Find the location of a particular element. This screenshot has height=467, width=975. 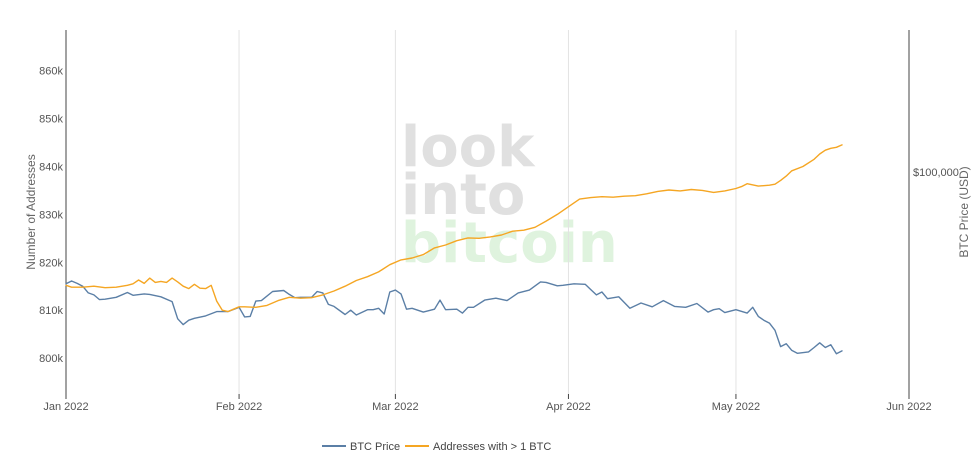

left-y-tick-label: 860k is located at coordinates (51, 72).